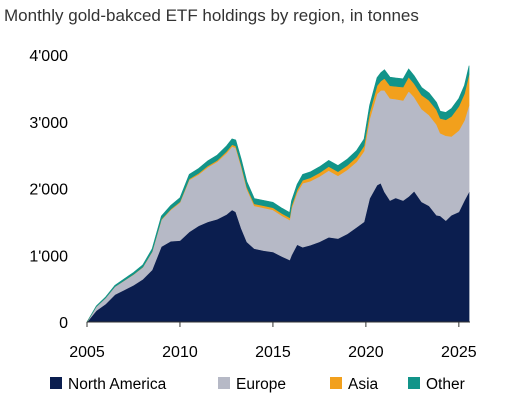 This screenshot has height=412, width=507. I want to click on legend: North America Europe Asia Other, so click(257, 384).